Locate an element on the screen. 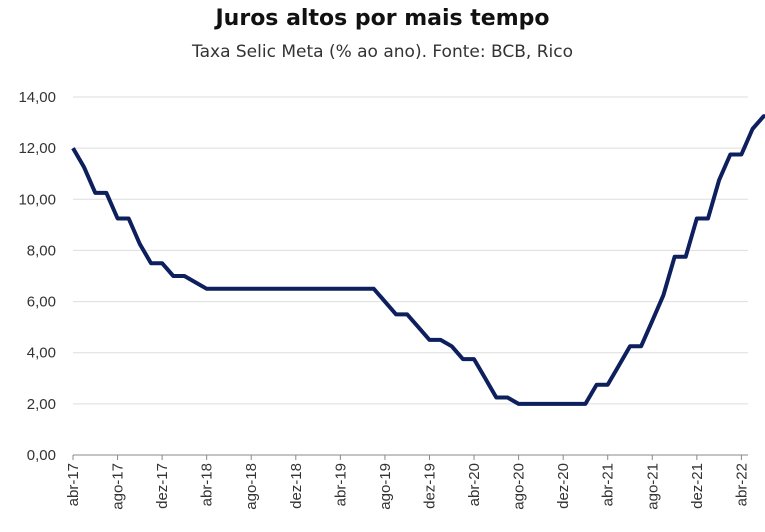  x-tick-label: abr-20 is located at coordinates (474, 484).